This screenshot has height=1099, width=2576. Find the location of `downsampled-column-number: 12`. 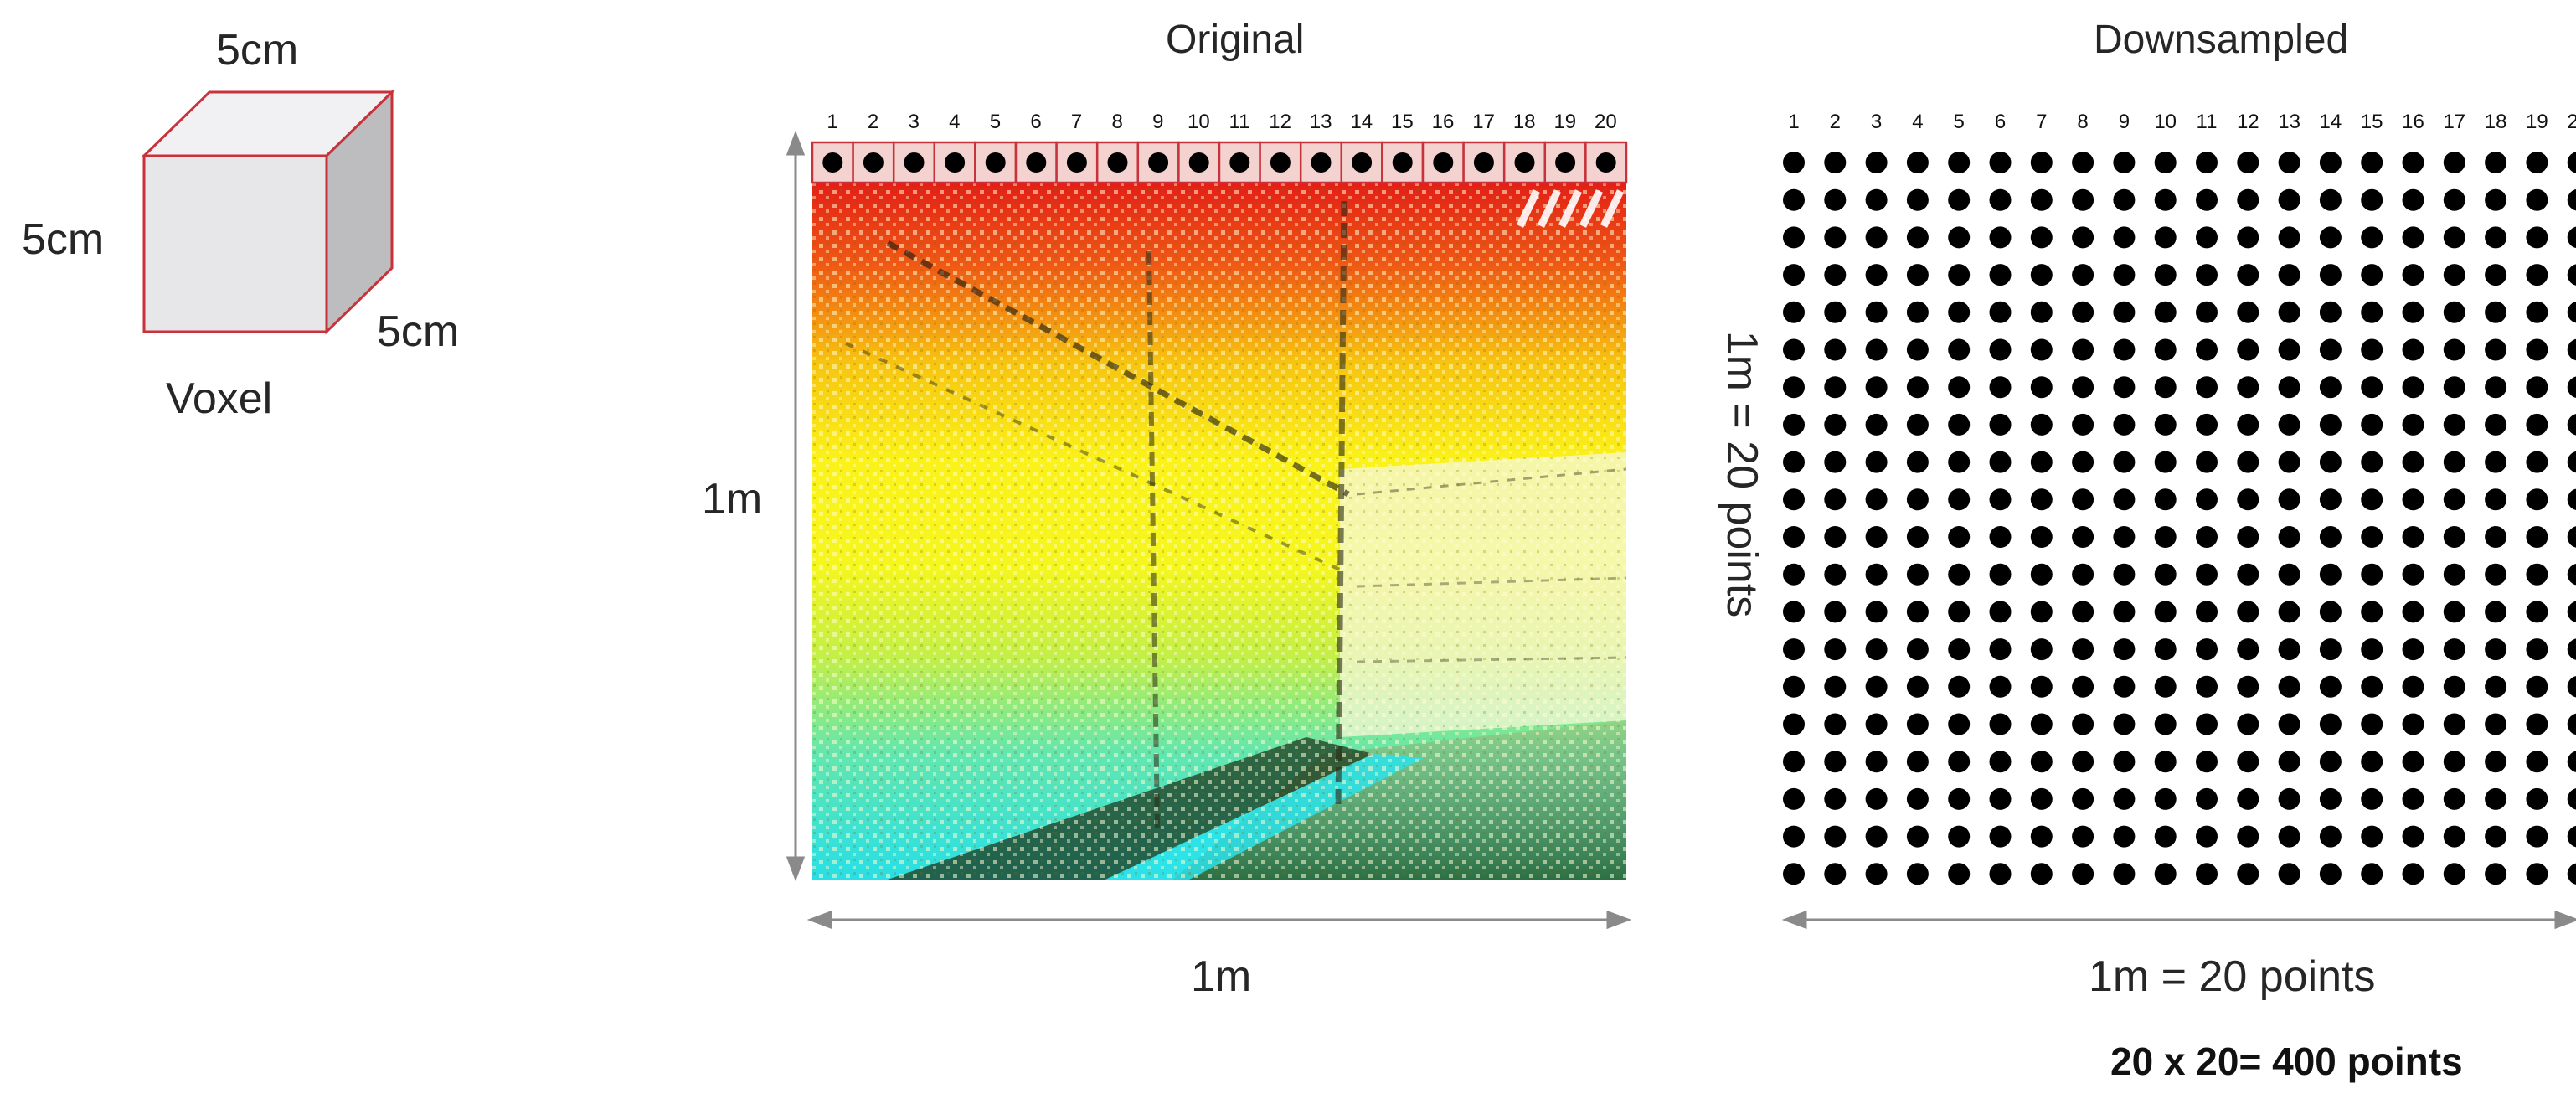

downsampled-column-number: 12 is located at coordinates (2247, 122).